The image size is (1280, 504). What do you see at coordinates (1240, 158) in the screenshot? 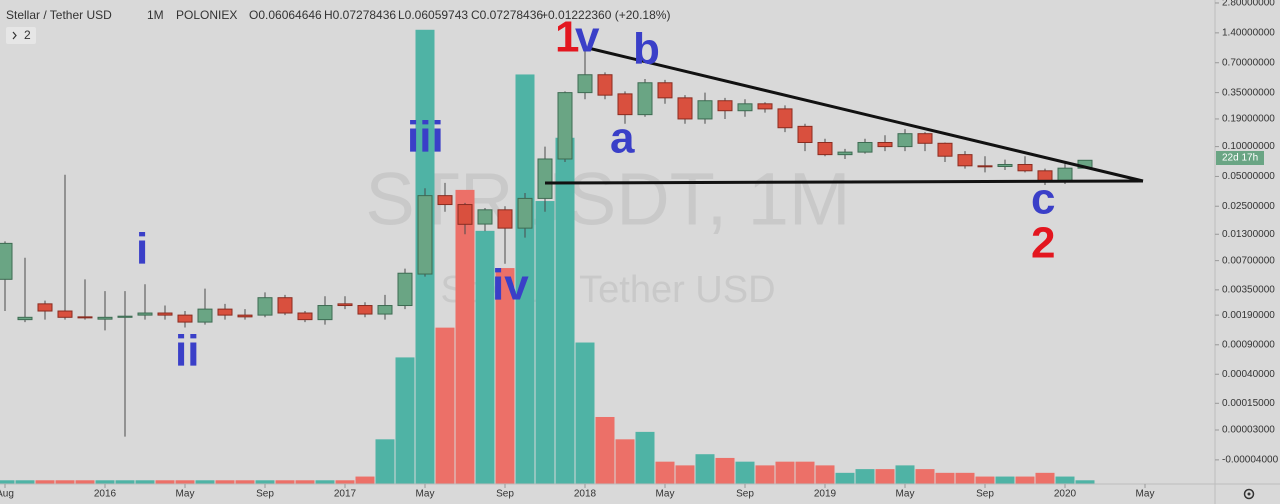
I see `countdown-background` at bounding box center [1240, 158].